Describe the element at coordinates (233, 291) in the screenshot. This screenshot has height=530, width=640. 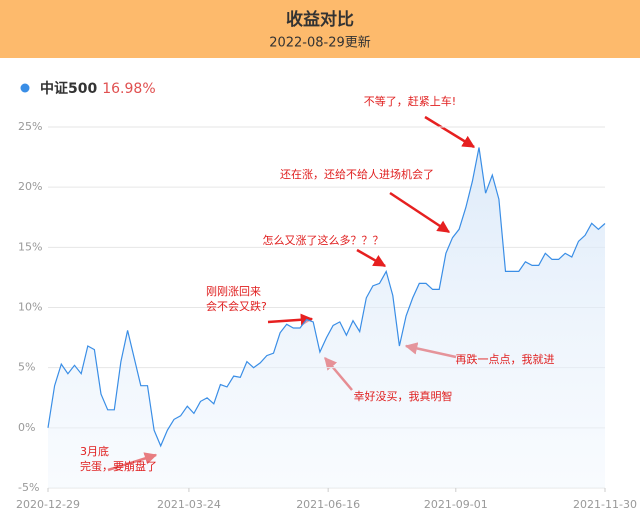
I see `annotation: 刚刚涨回来` at that location.